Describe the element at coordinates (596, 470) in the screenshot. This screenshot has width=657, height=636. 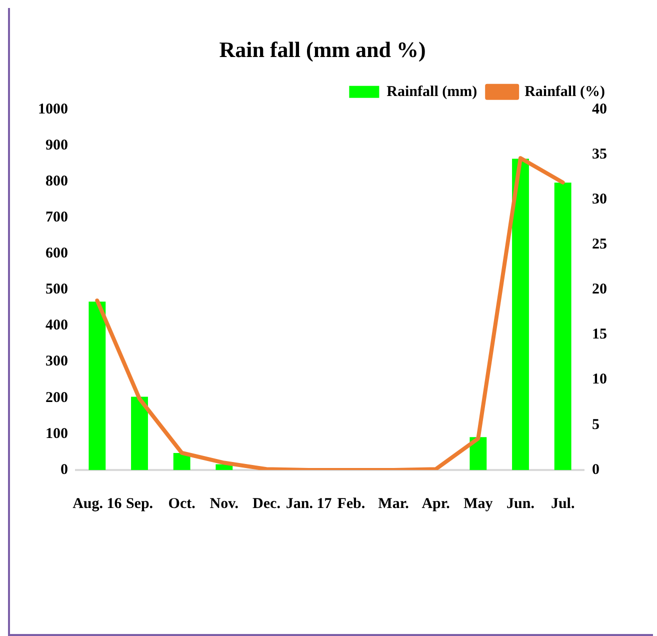
I see `y2-tick-label: 0` at that location.